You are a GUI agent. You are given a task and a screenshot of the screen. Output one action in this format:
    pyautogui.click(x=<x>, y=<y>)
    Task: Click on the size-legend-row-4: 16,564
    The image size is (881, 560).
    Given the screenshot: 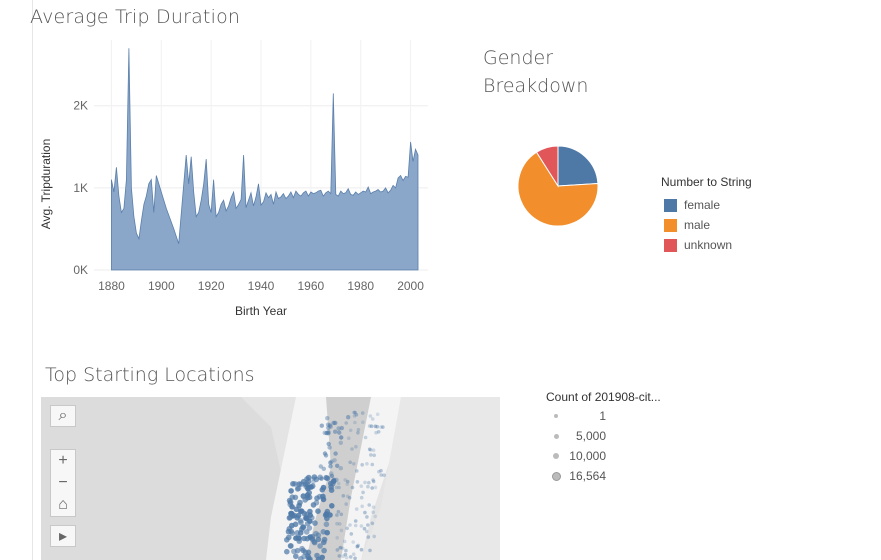 What is the action you would take?
    pyautogui.click(x=603, y=476)
    